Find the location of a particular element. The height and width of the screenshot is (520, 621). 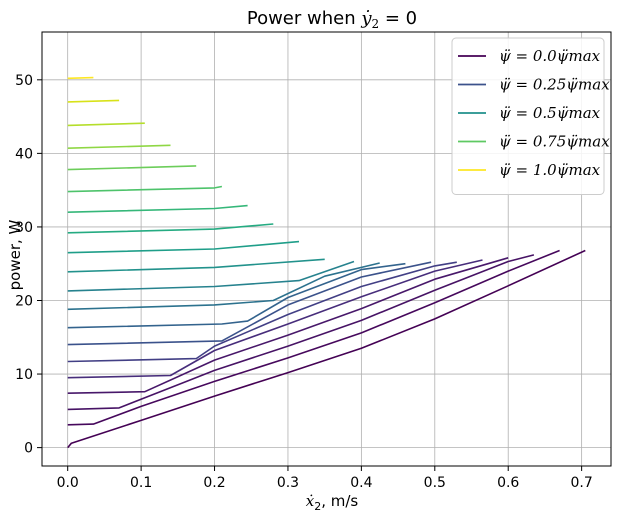

y-tick-label: 50 is located at coordinates (24, 81).